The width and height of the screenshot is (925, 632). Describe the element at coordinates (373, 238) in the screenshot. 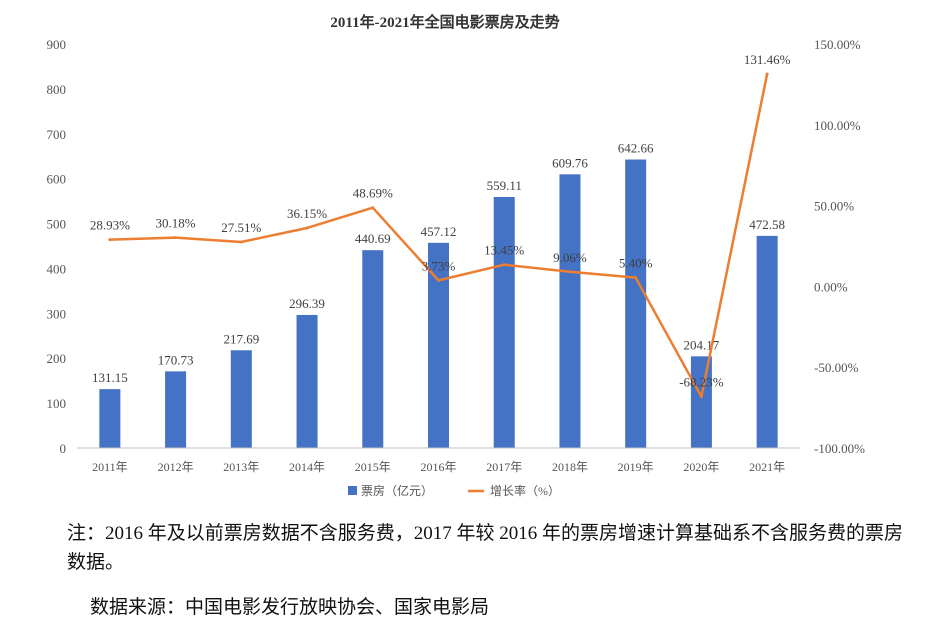

I see `bar-value-label: 440.69` at that location.